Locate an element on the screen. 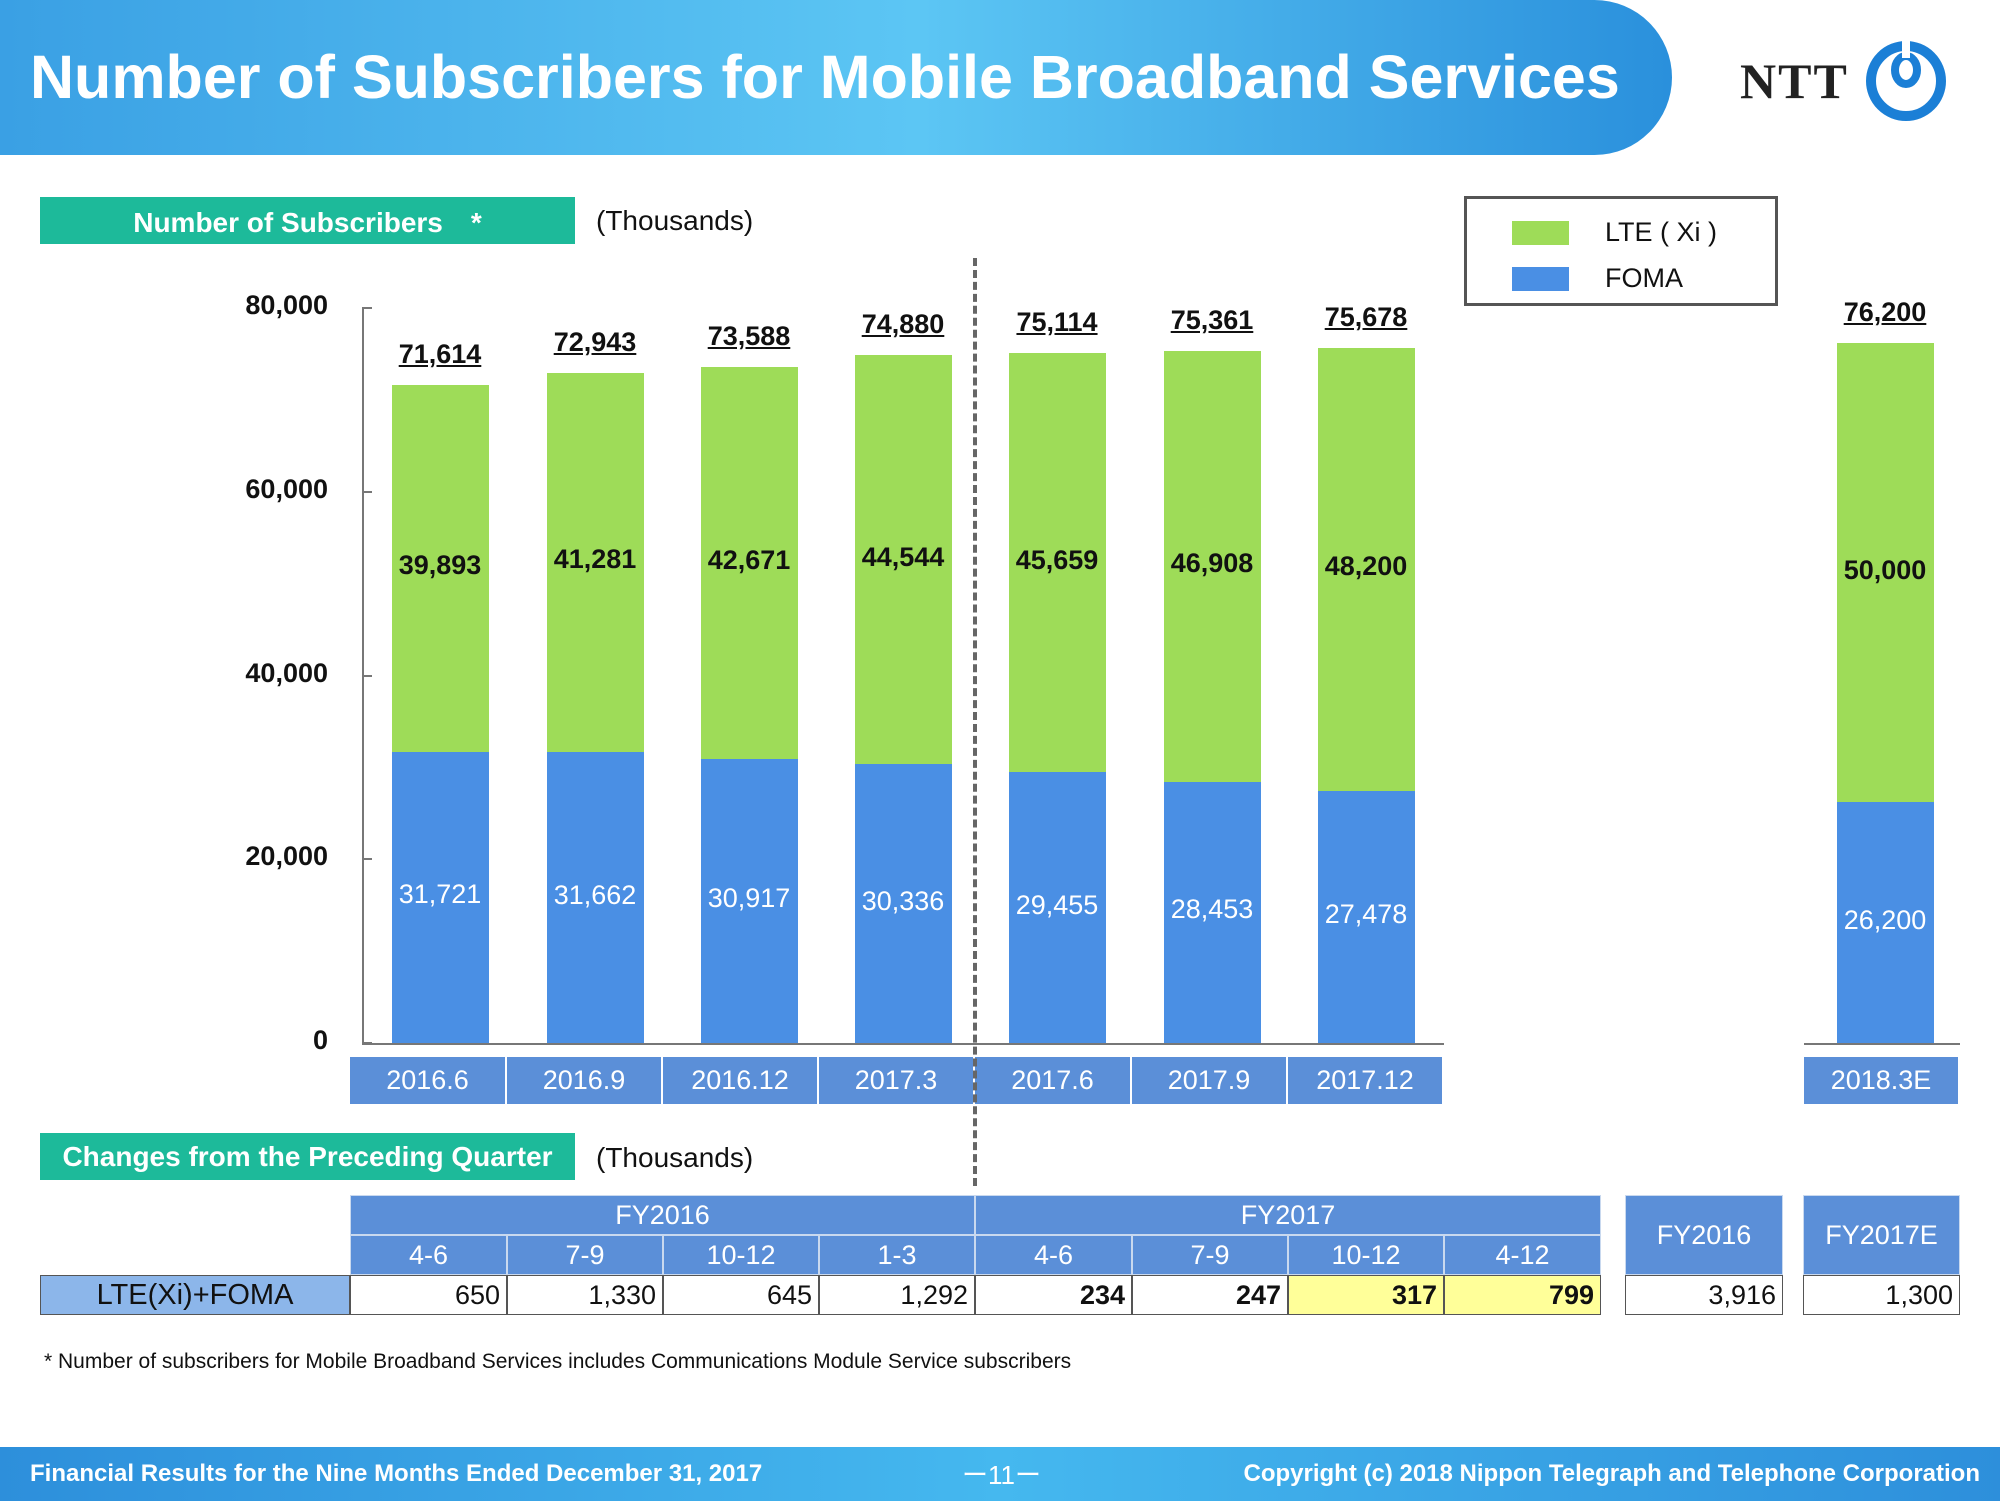 The height and width of the screenshot is (1501, 2000). legend-item-lte: LTE ( Xi ) is located at coordinates (1614, 232).